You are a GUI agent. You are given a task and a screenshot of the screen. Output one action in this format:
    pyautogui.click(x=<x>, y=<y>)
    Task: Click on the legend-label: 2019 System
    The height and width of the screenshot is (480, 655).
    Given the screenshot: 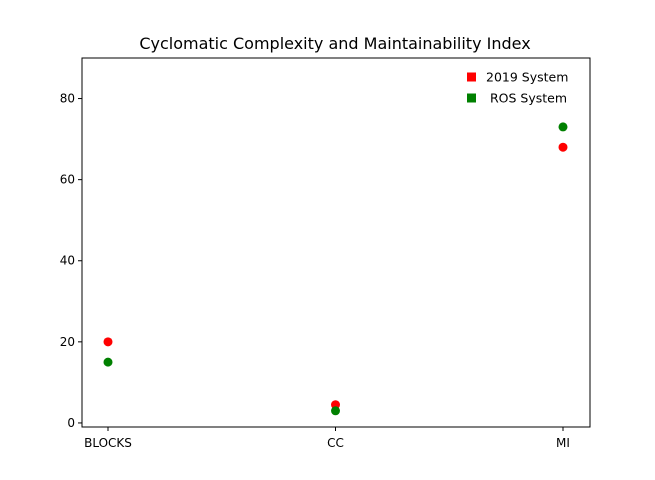 What is the action you would take?
    pyautogui.click(x=527, y=77)
    